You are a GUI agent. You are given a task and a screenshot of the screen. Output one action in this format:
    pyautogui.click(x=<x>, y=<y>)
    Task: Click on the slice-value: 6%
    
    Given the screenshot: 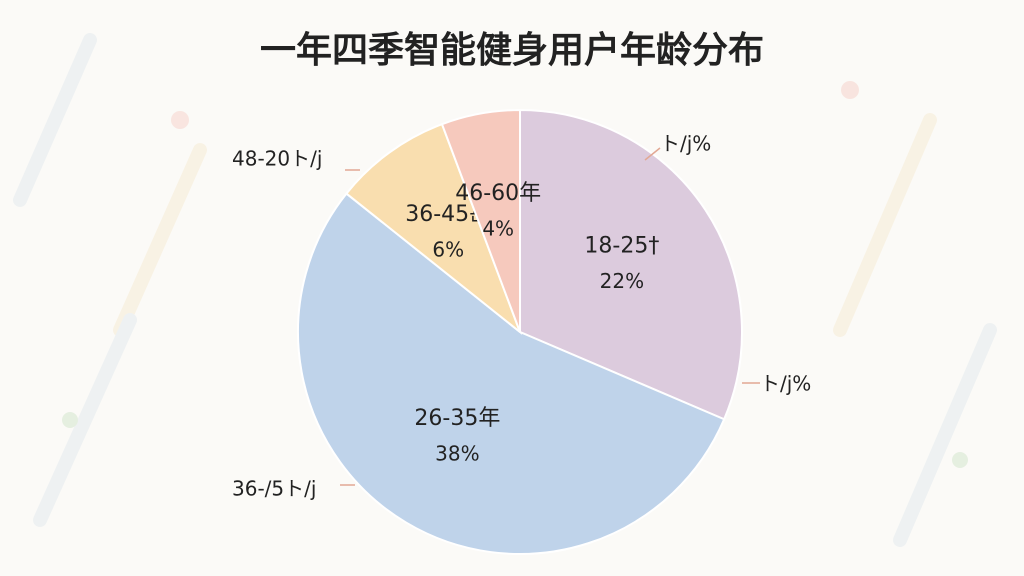 What is the action you would take?
    pyautogui.click(x=448, y=250)
    